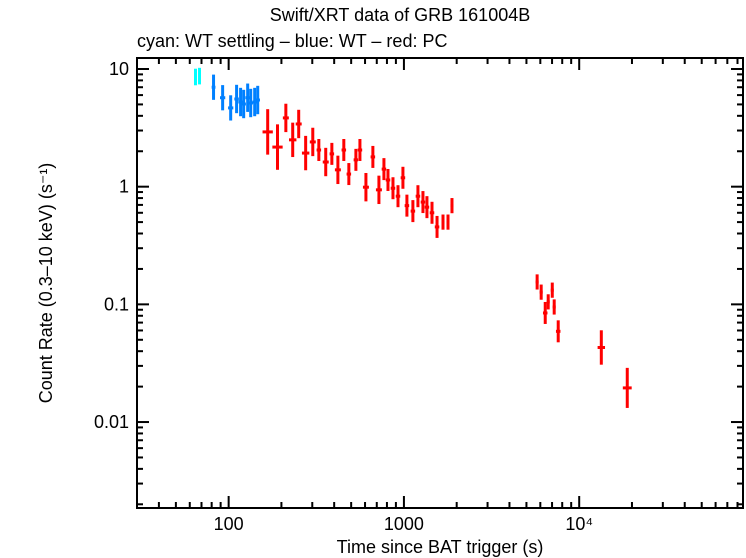 Image resolution: width=746 pixels, height=558 pixels. Describe the element at coordinates (119, 69) in the screenshot. I see `y-tick-label: 10` at that location.